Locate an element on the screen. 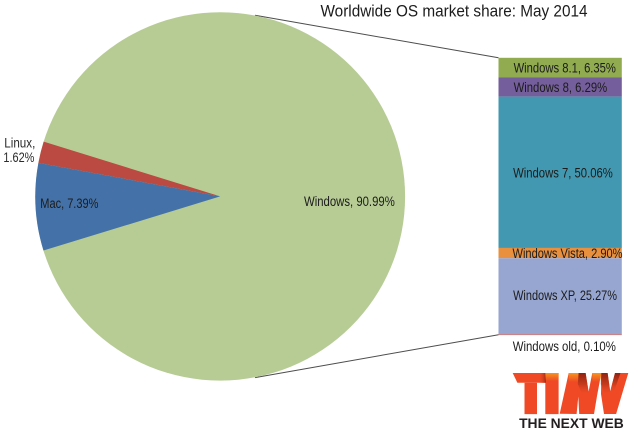  svg-text: Windows 8.1, 6.35% is located at coordinates (565, 68).